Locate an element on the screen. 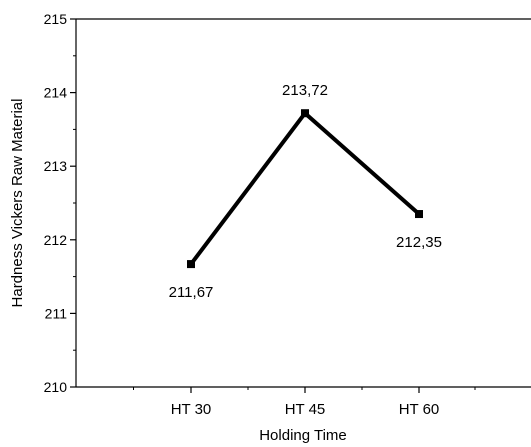 Image resolution: width=531 pixels, height=447 pixels. x-tick-label: HT 45 is located at coordinates (305, 409).